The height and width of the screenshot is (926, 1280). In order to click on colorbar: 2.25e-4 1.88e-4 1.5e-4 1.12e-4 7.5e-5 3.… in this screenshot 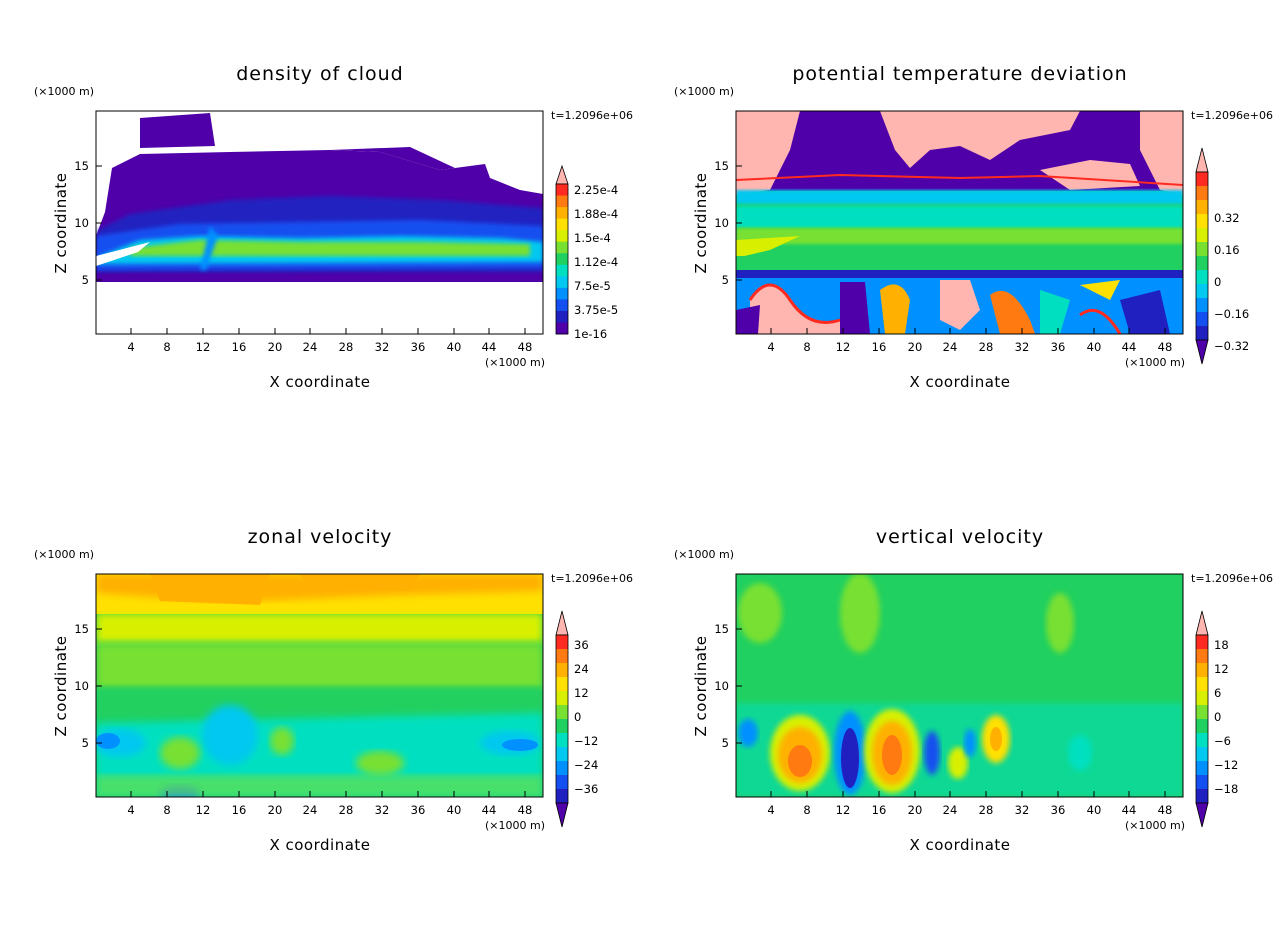, I will do `click(586, 252)`.